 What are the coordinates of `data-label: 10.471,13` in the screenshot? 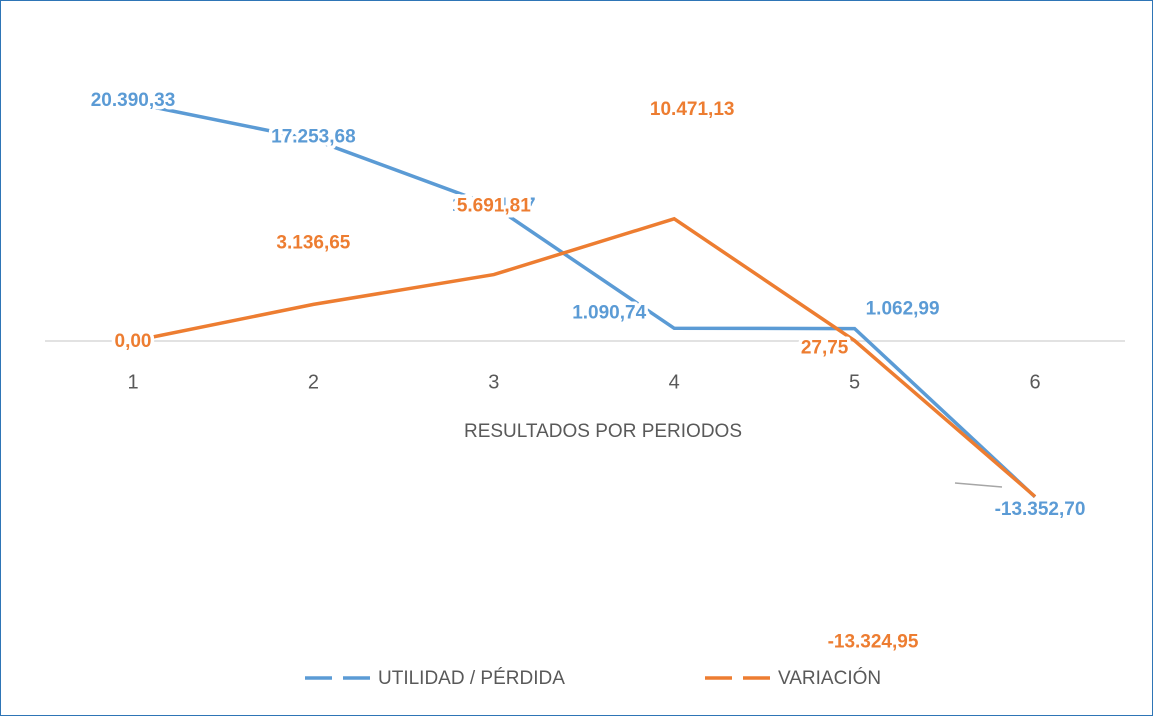 It's located at (692, 109).